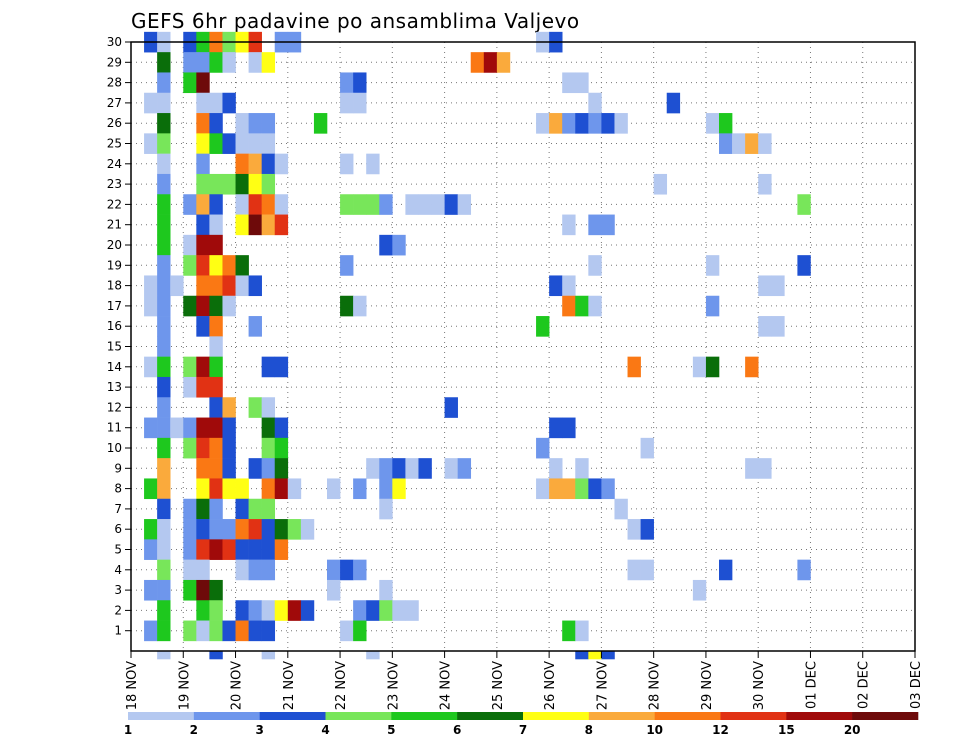 The width and height of the screenshot is (960, 742). Describe the element at coordinates (118, 468) in the screenshot. I see `y-tick-label: 9` at that location.